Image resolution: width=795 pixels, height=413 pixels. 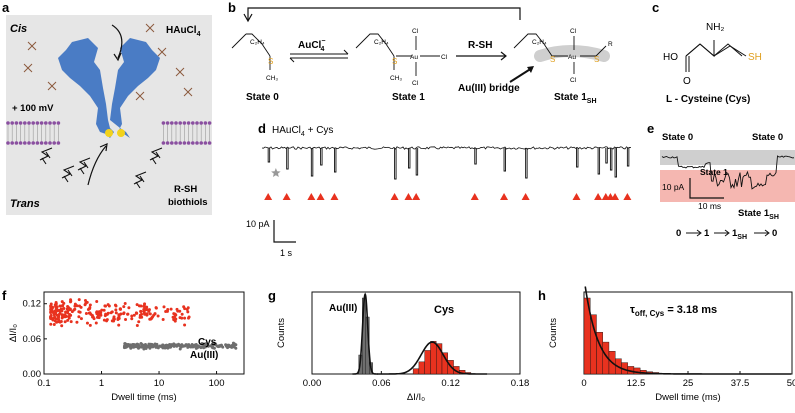 What do you see at coordinates (262, 97) in the screenshot?
I see `state0-label: State 0` at bounding box center [262, 97].